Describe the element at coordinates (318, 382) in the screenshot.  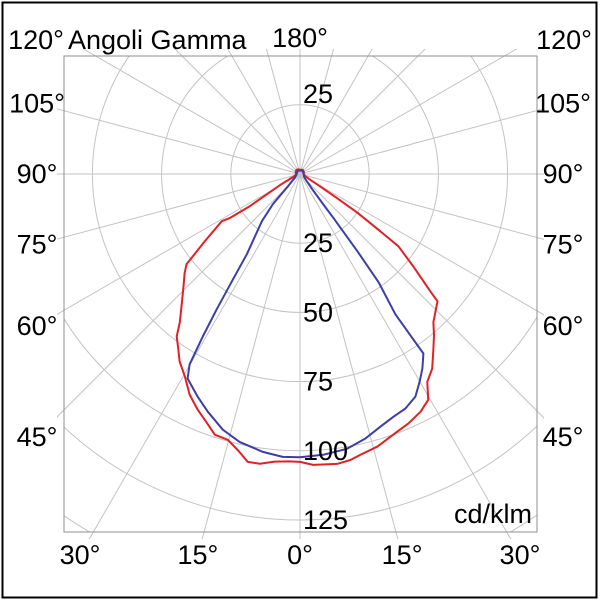
I see `radial-label-75: 75` at that location.